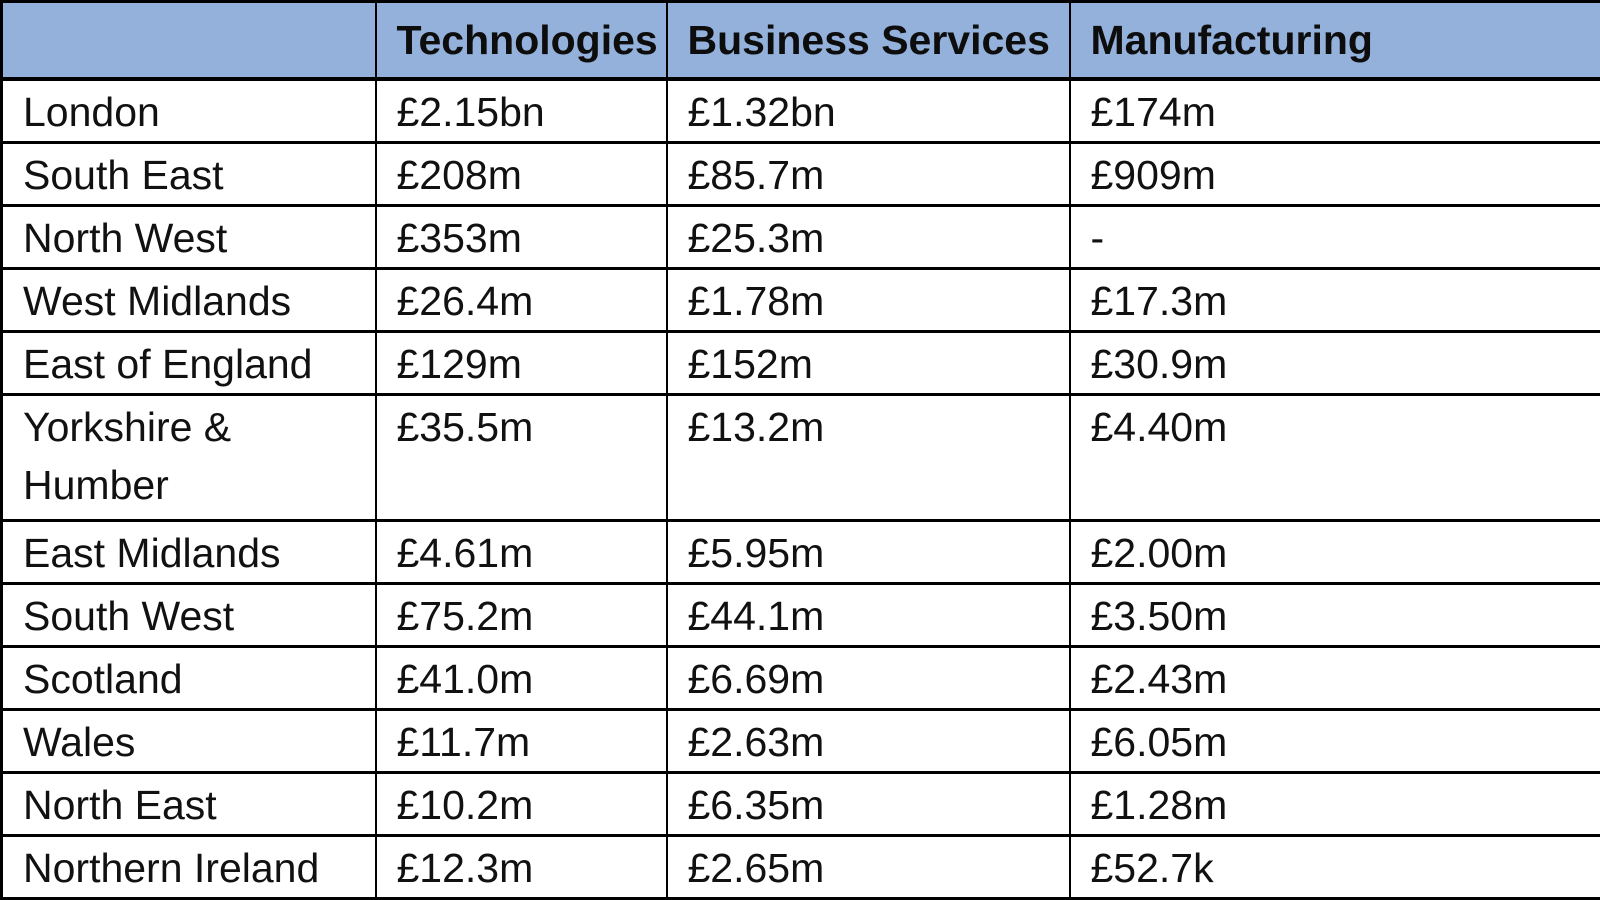  I want to click on region-name-cell: East Midlands, so click(188, 552).